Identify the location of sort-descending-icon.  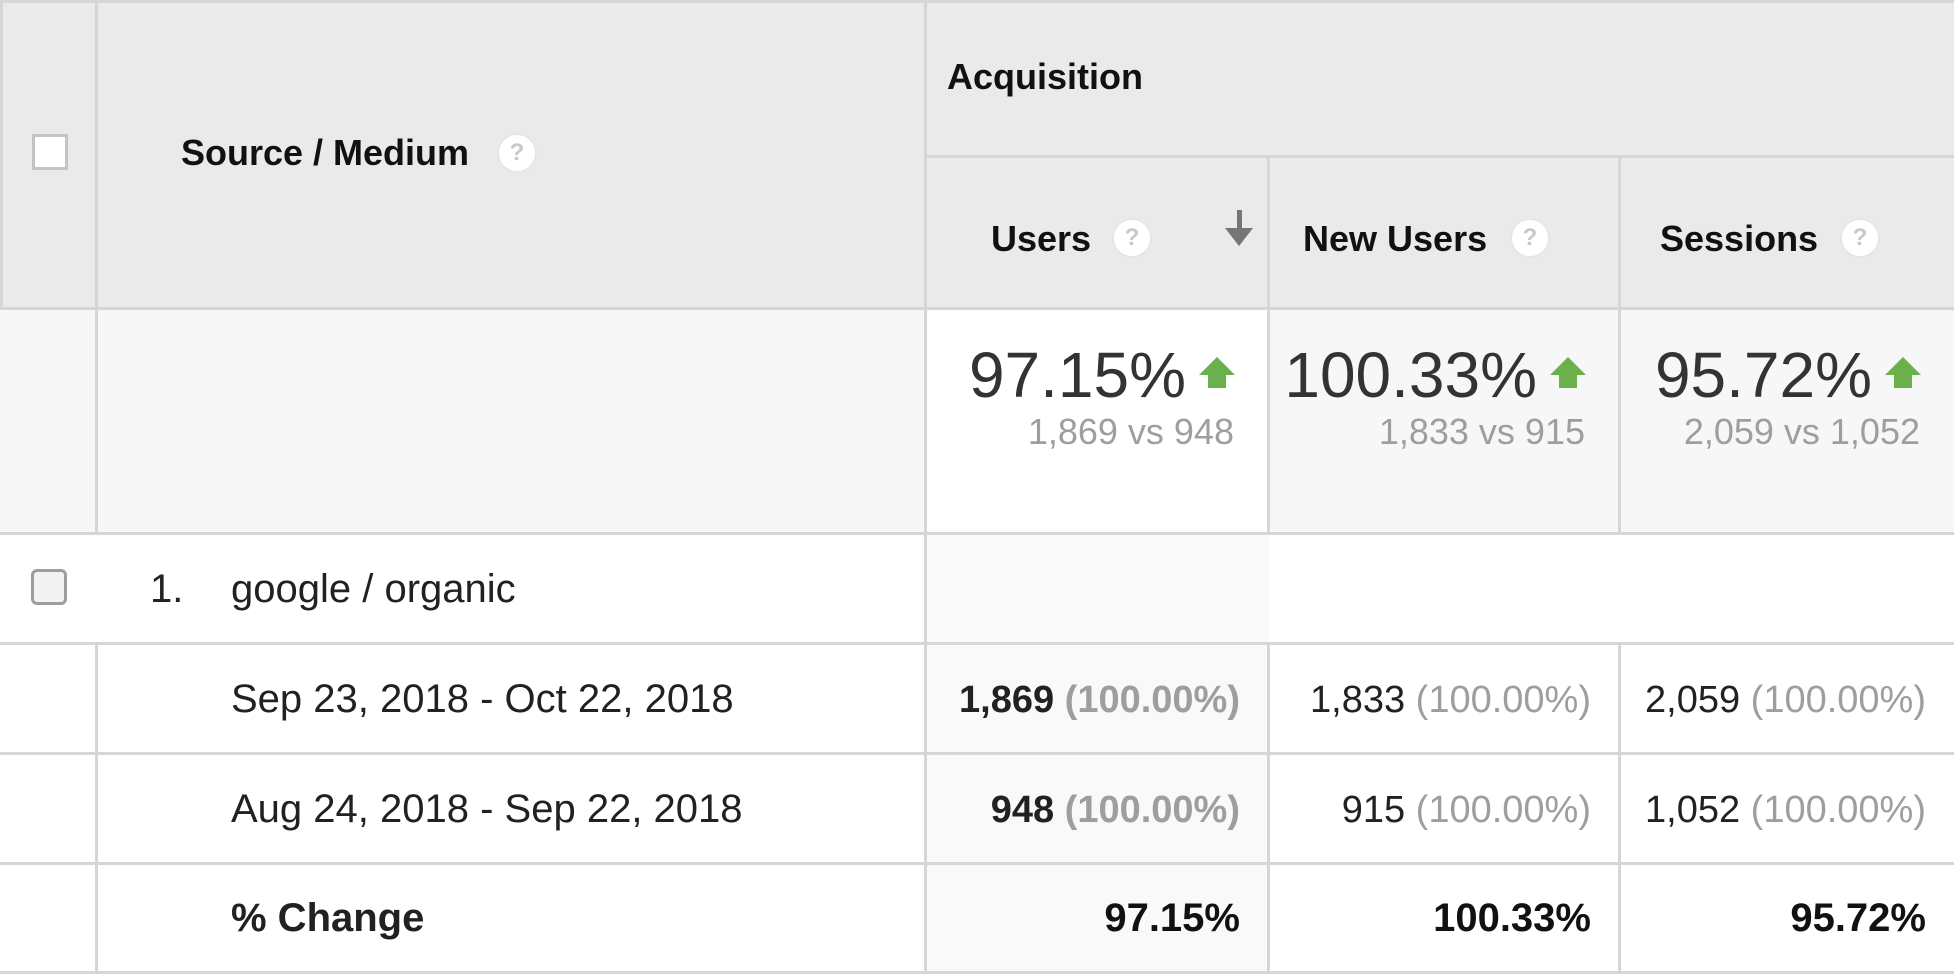
(1239, 230).